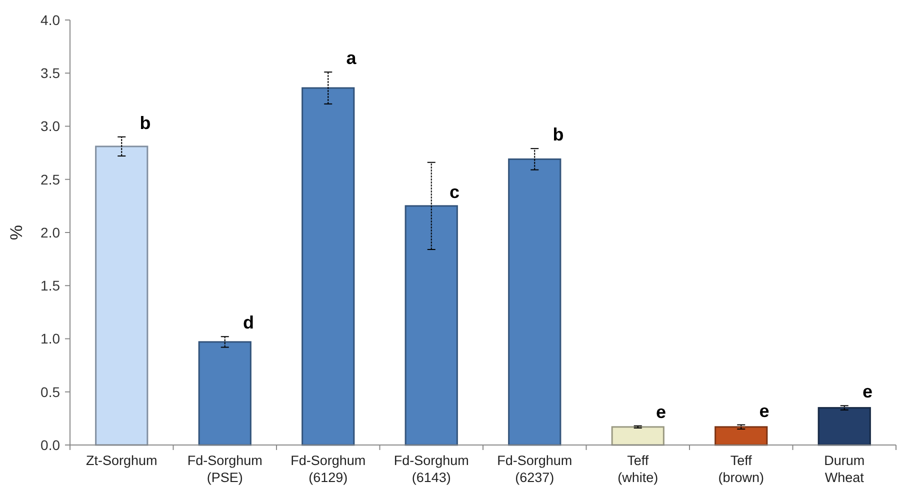 The width and height of the screenshot is (908, 499). Describe the element at coordinates (844, 469) in the screenshot. I see `x-tick-label: Durum Wheat` at that location.